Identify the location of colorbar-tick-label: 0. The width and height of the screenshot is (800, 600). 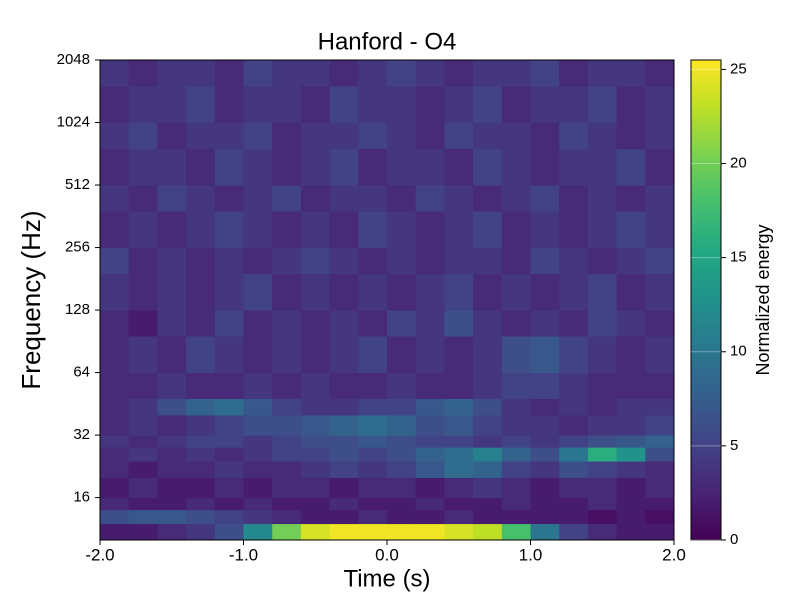
(734, 539).